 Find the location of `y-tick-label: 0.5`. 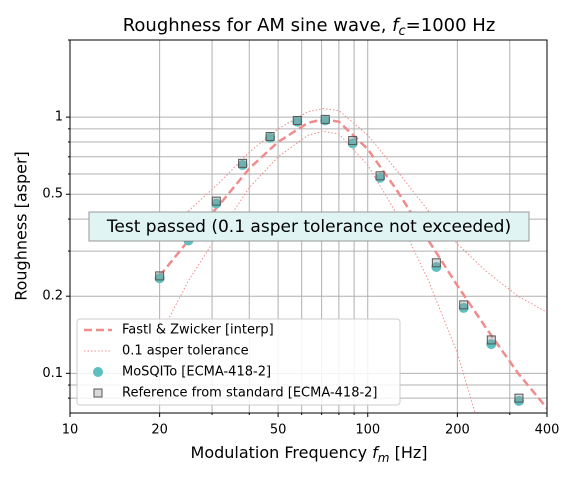

y-tick-label: 0.5 is located at coordinates (52, 194).